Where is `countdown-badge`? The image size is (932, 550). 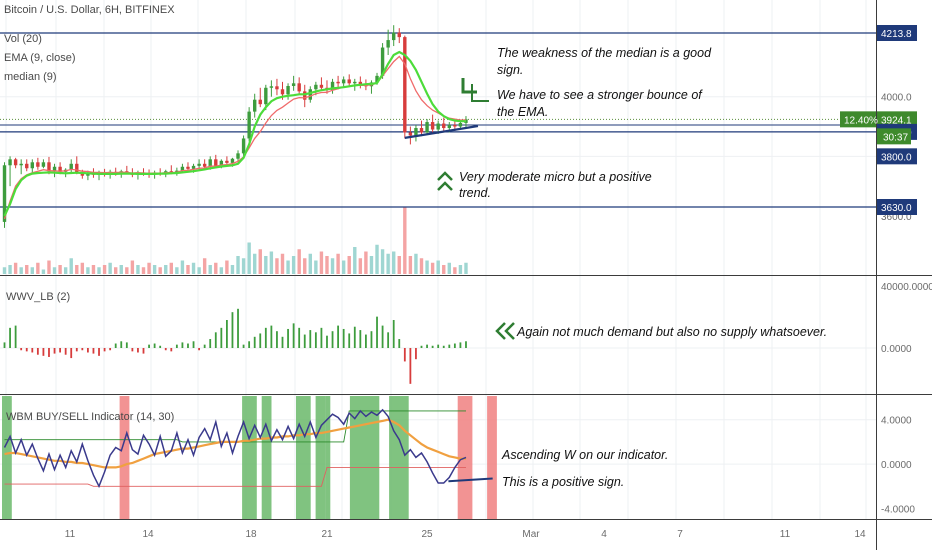 countdown-badge is located at coordinates (894, 136).